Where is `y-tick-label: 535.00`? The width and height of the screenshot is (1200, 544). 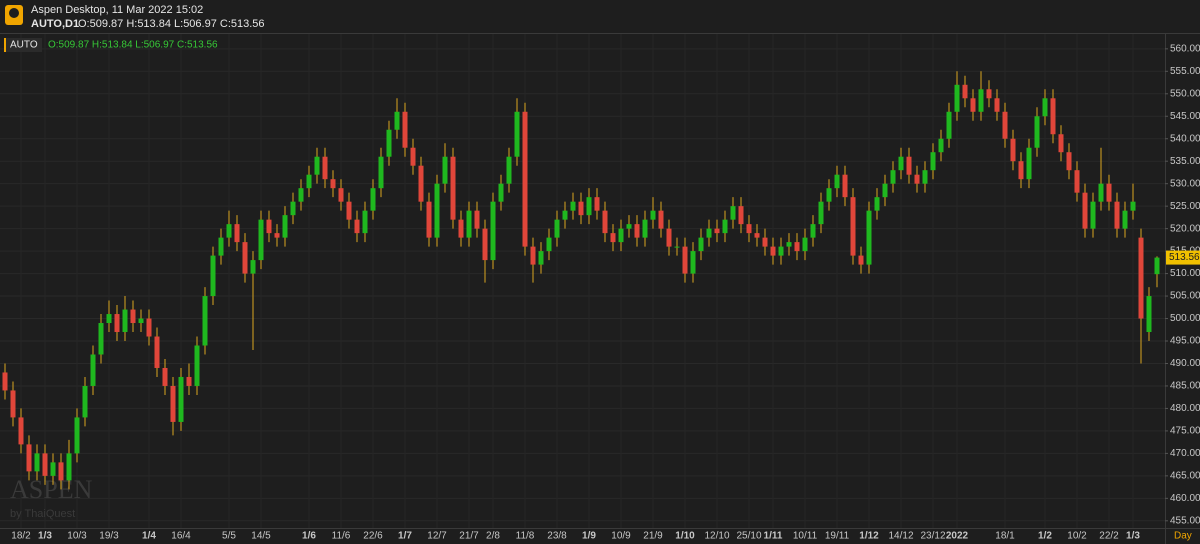
y-tick-label: 535.00 is located at coordinates (1185, 161).